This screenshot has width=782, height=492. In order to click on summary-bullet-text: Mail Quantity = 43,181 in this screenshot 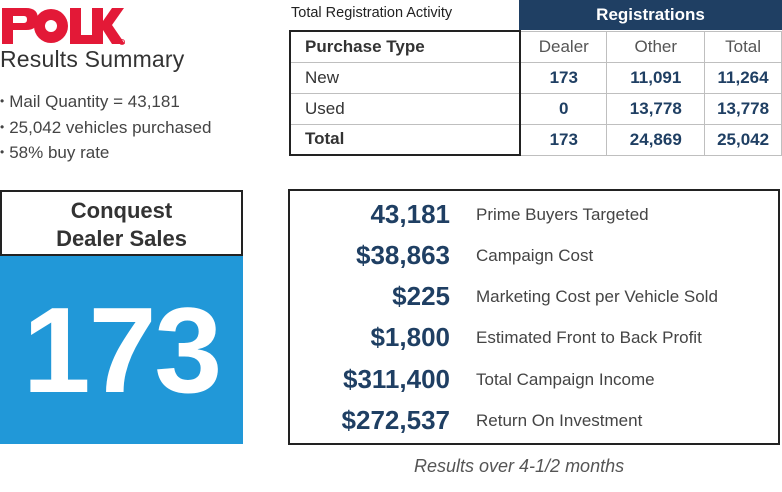, I will do `click(94, 101)`.